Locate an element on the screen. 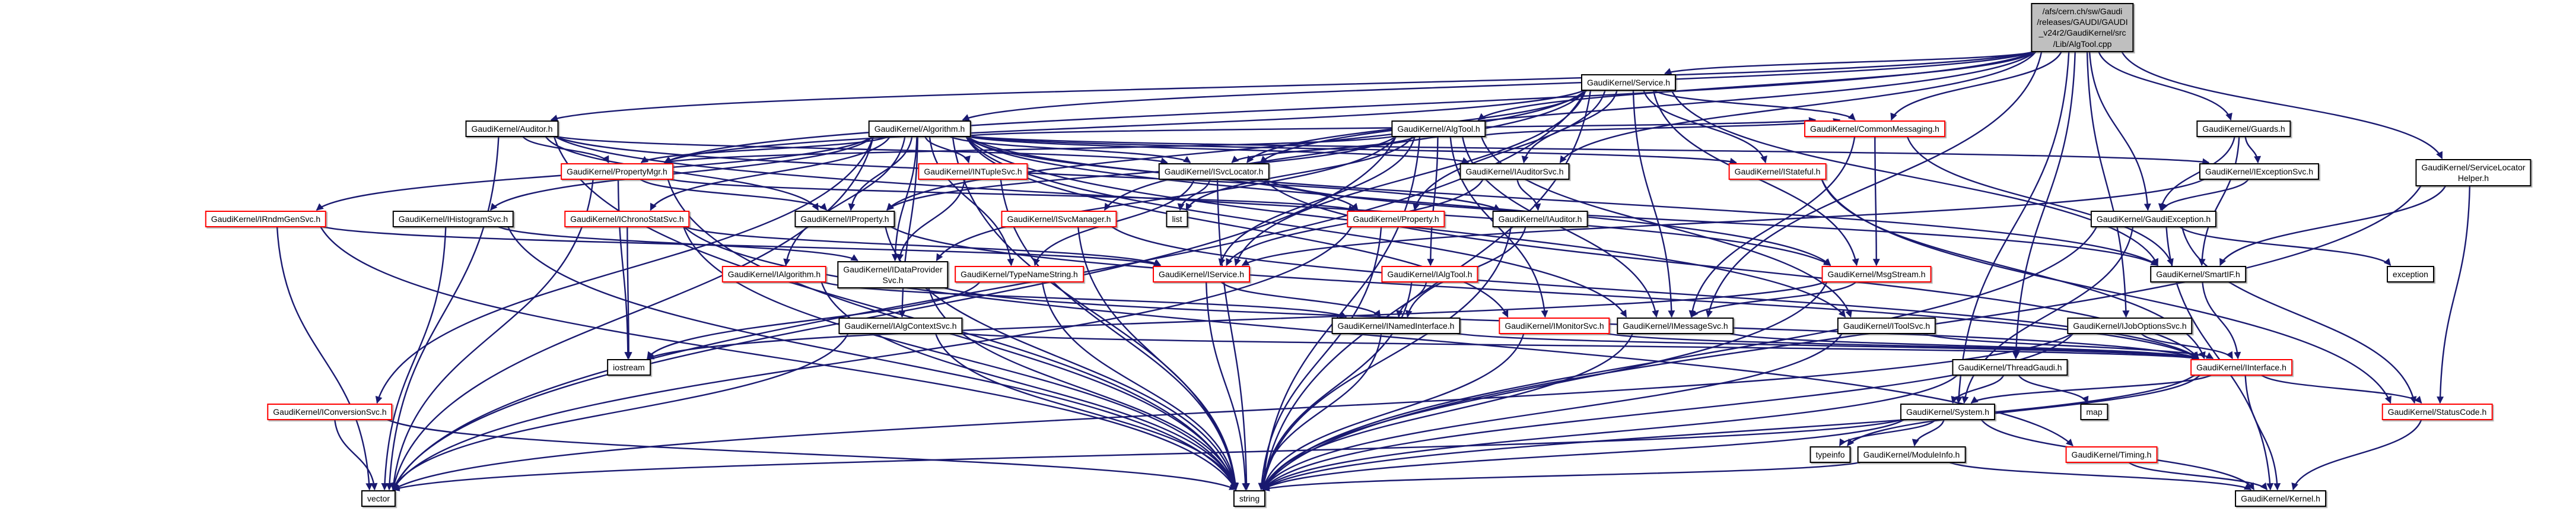  graph-node-system: GaudiKernel/System.h is located at coordinates (1948, 413).